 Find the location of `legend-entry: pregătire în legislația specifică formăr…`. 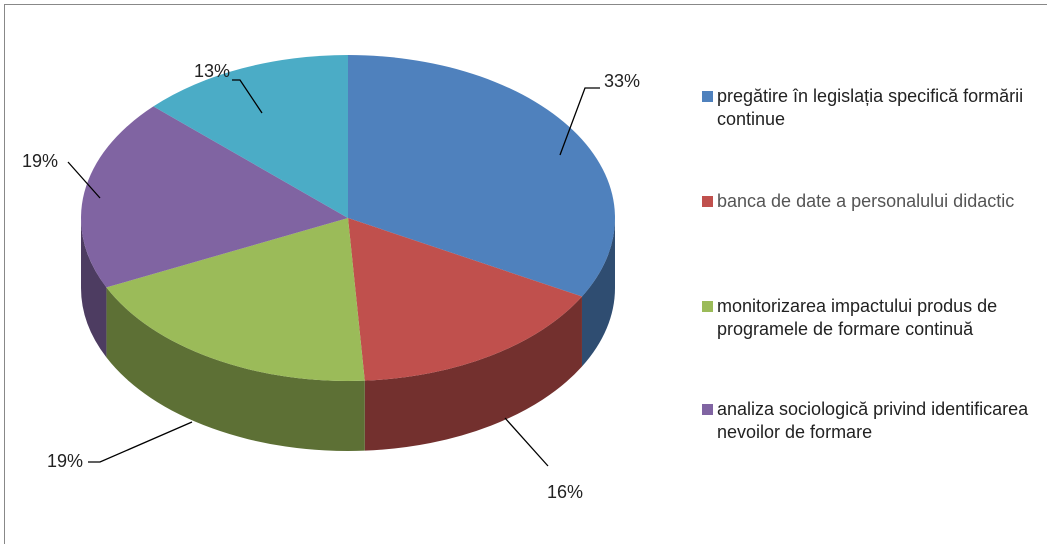

legend-entry: pregătire în legislația specifică formăr… is located at coordinates (872, 108).